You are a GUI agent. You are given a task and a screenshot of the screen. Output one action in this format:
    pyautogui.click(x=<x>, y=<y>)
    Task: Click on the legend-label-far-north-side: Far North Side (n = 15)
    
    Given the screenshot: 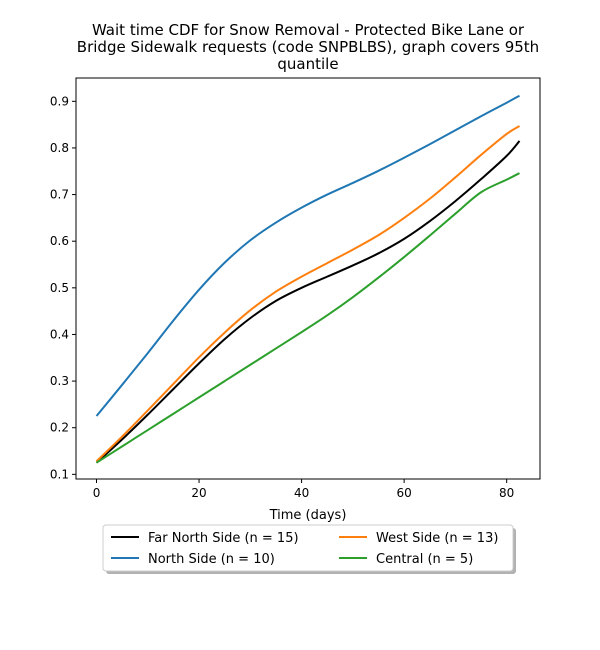 What is the action you would take?
    pyautogui.click(x=223, y=538)
    